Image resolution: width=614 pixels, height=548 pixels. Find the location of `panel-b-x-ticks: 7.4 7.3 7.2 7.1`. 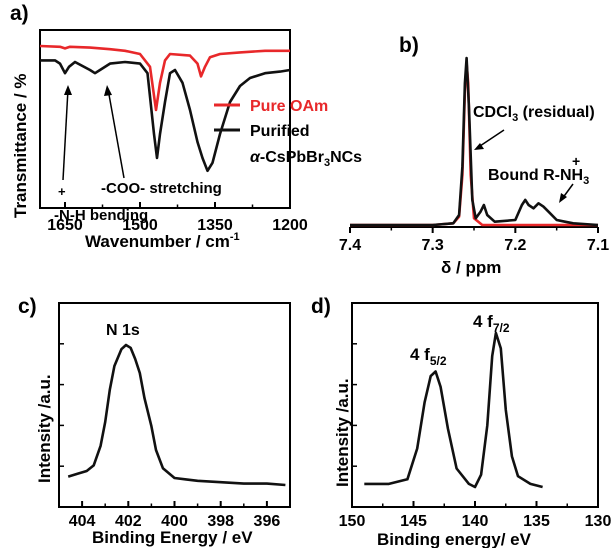

panel-b-x-ticks: 7.4 7.3 7.2 7.1 is located at coordinates (474, 240).